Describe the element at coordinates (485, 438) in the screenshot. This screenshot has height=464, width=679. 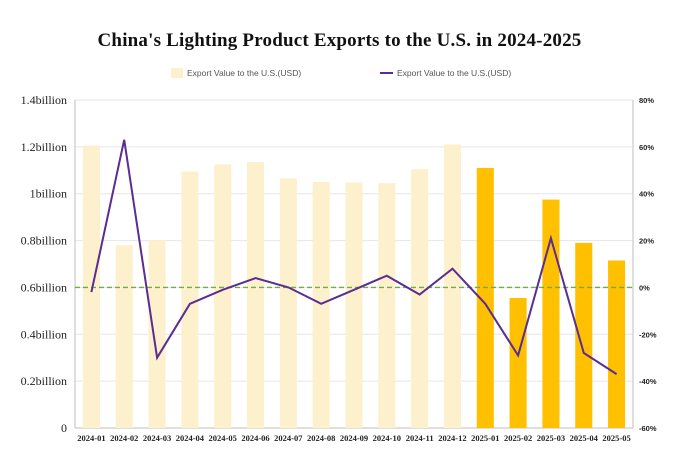
I see `x-tick-label: 2025-01` at that location.